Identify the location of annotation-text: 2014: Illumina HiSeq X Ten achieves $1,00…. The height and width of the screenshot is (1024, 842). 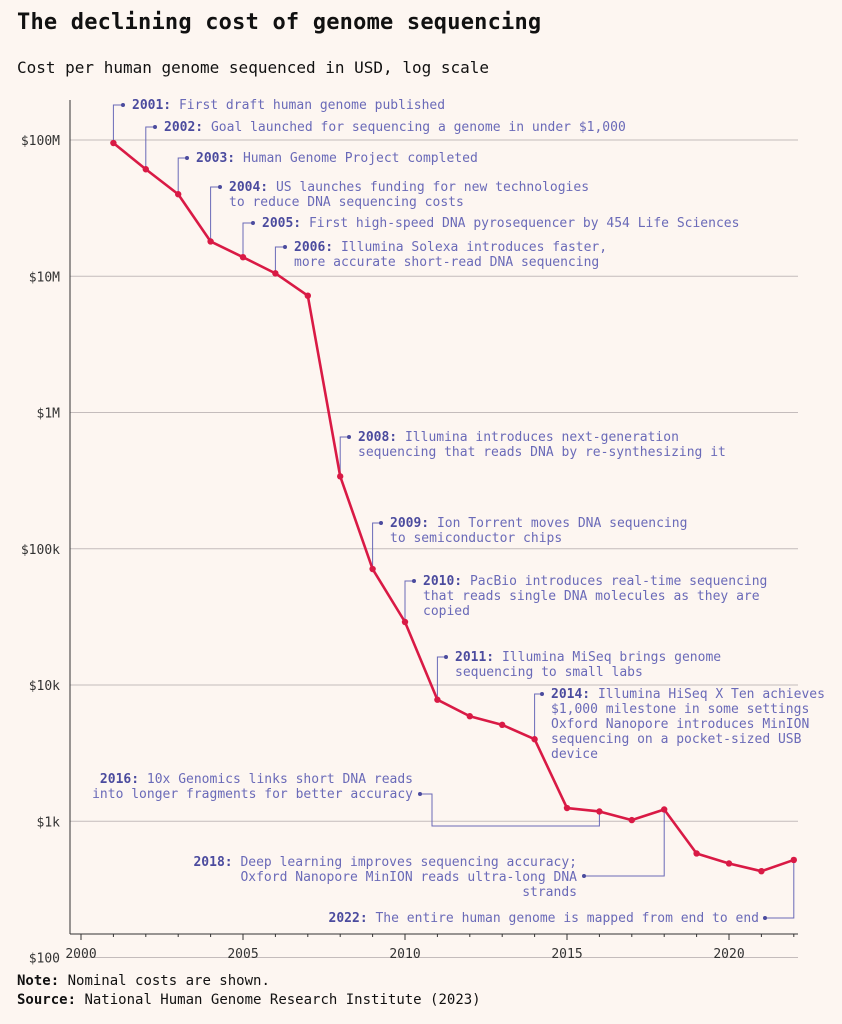
(688, 724).